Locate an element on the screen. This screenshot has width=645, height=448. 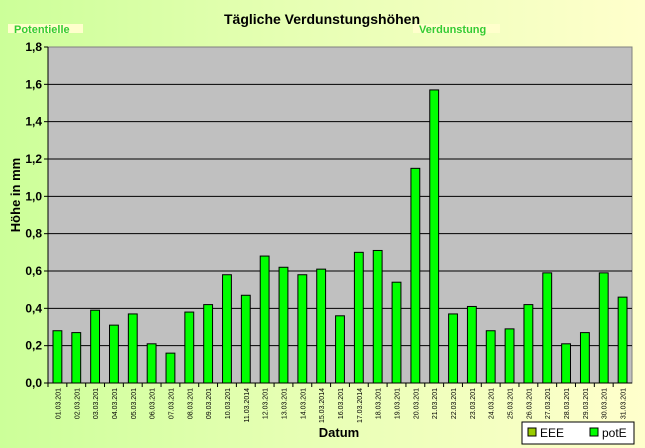
legend-label-eee: EEE is located at coordinates (552, 433).